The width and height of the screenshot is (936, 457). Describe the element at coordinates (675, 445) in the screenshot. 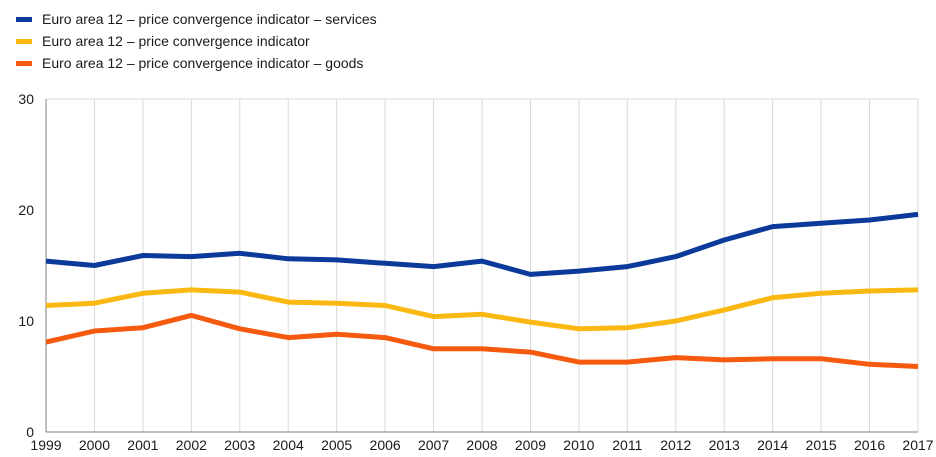

I see `x-tick-label-2012: 2012` at that location.